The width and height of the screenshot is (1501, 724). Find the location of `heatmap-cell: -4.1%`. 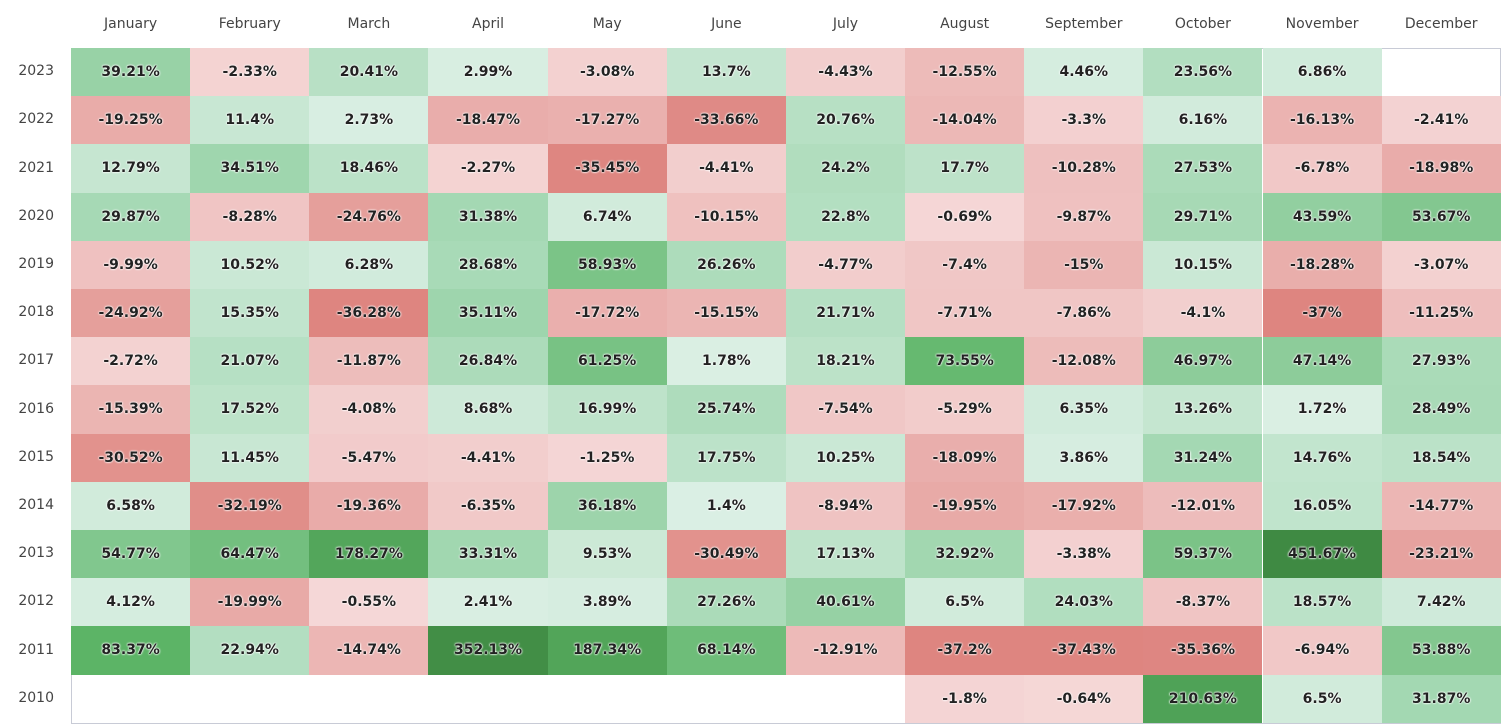

heatmap-cell: -4.1% is located at coordinates (1203, 313).